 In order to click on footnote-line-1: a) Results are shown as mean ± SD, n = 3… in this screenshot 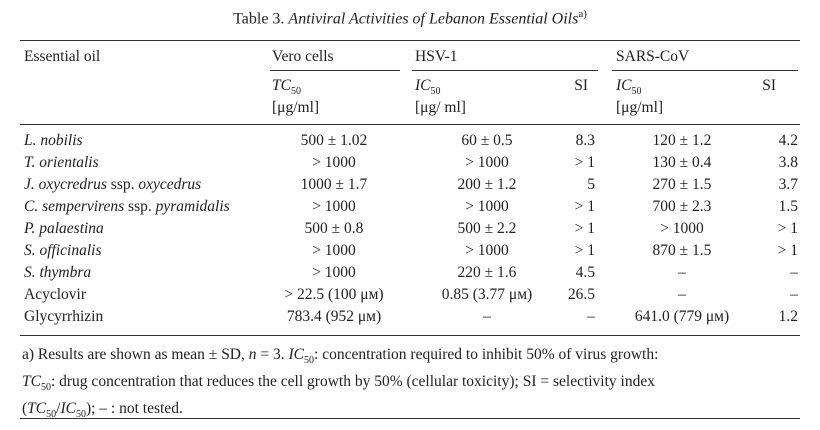, I will do `click(340, 356)`.